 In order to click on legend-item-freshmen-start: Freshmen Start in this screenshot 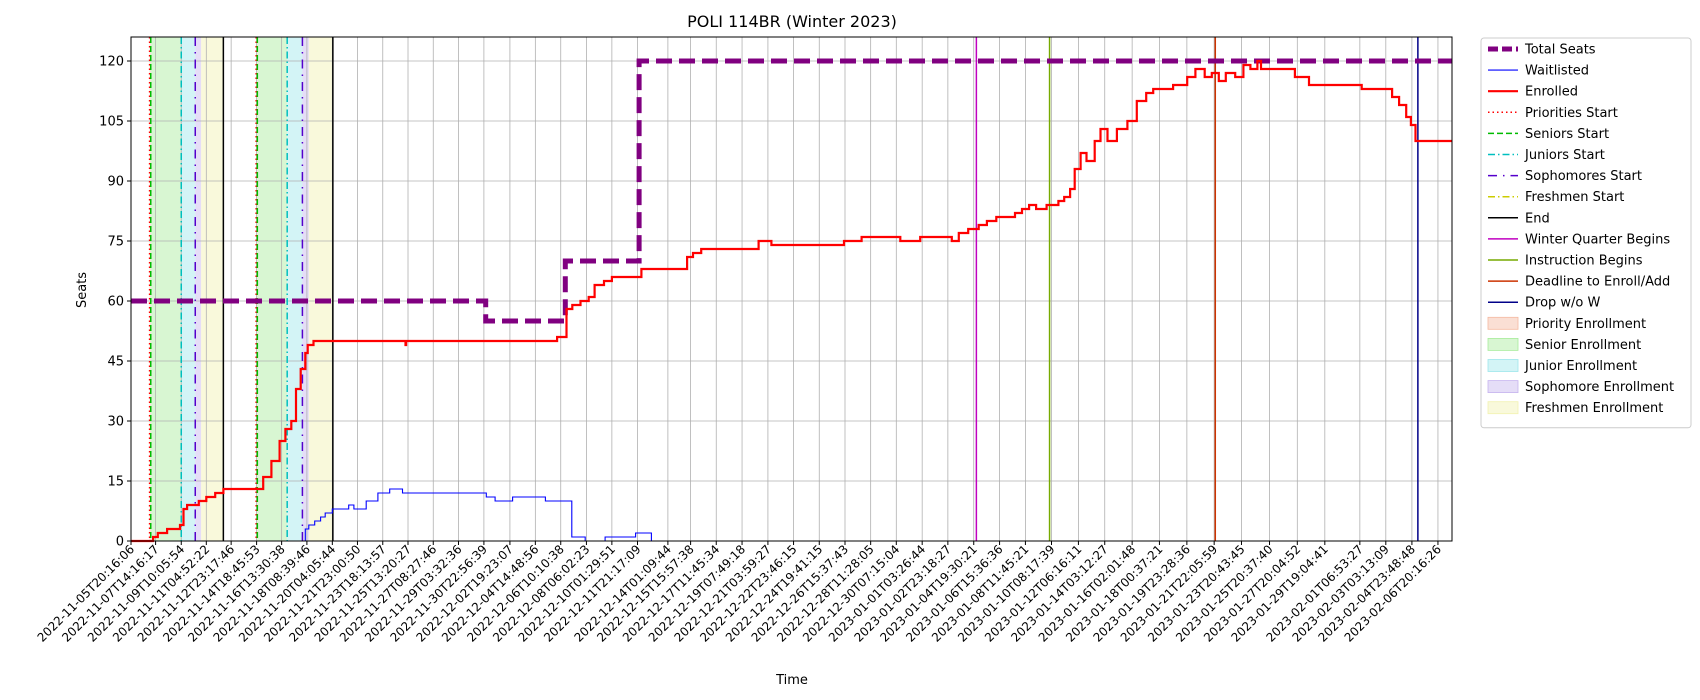, I will do `click(1556, 197)`.